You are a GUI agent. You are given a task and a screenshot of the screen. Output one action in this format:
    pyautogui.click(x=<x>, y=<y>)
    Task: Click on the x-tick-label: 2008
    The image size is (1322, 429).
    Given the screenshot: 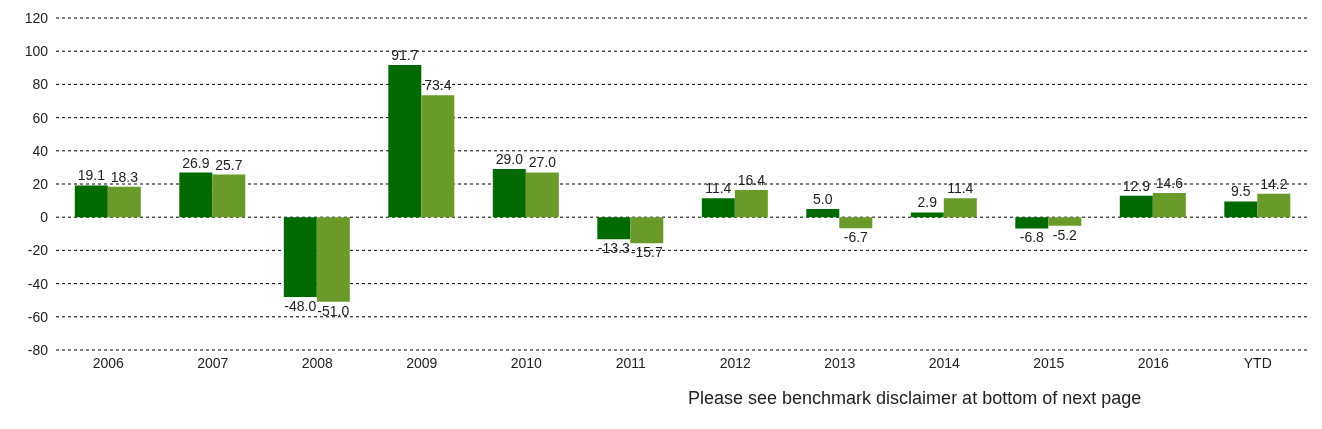 What is the action you would take?
    pyautogui.click(x=317, y=362)
    